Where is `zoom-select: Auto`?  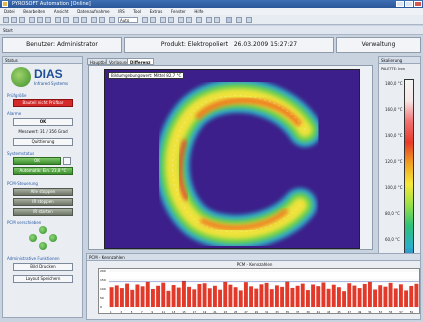 zoom-select: Auto is located at coordinates (128, 20).